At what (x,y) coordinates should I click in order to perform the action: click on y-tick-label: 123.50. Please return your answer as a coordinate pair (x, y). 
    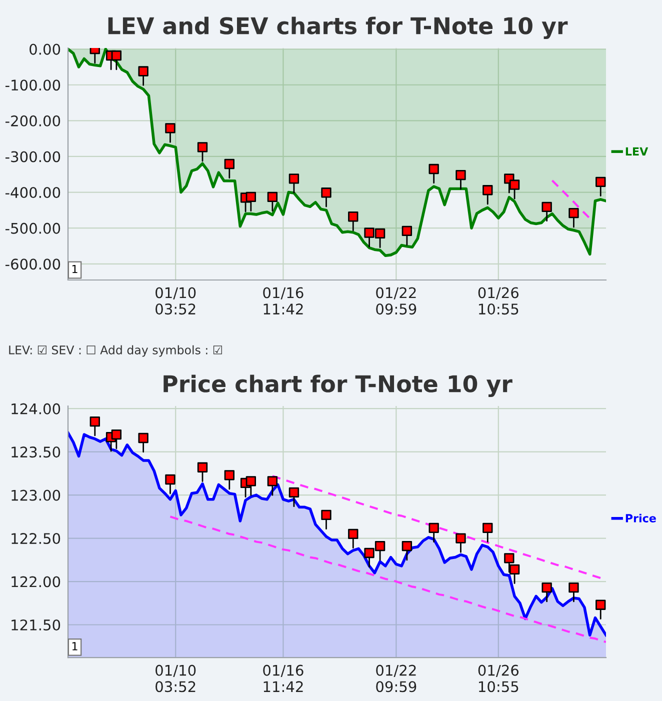
    Looking at the image, I should click on (36, 452).